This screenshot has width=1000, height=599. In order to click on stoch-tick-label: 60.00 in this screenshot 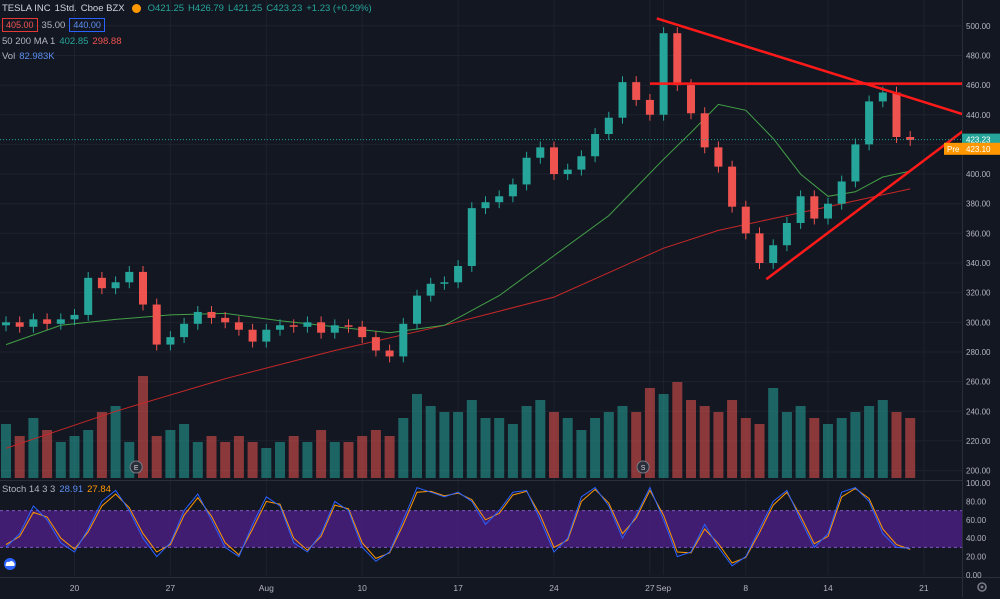, I will do `click(976, 520)`.